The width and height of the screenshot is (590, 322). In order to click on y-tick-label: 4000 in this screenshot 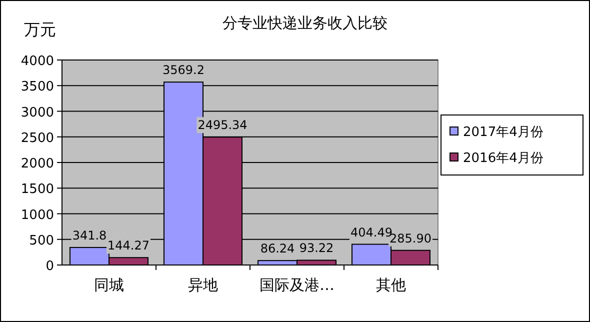, I will do `click(37, 61)`.